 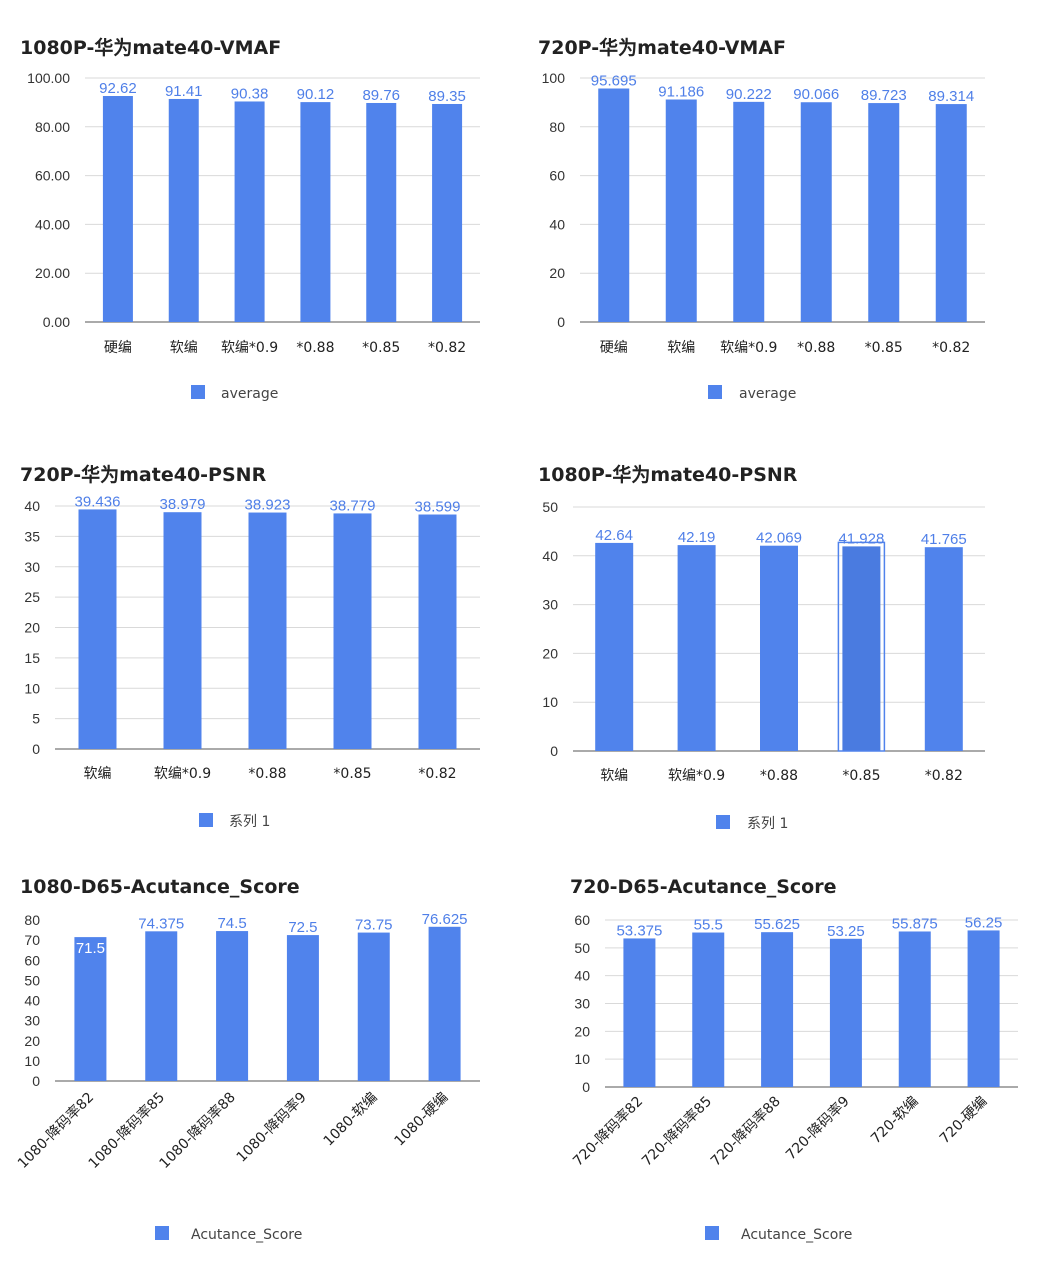 I want to click on data-label: 38.979, so click(x=183, y=504).